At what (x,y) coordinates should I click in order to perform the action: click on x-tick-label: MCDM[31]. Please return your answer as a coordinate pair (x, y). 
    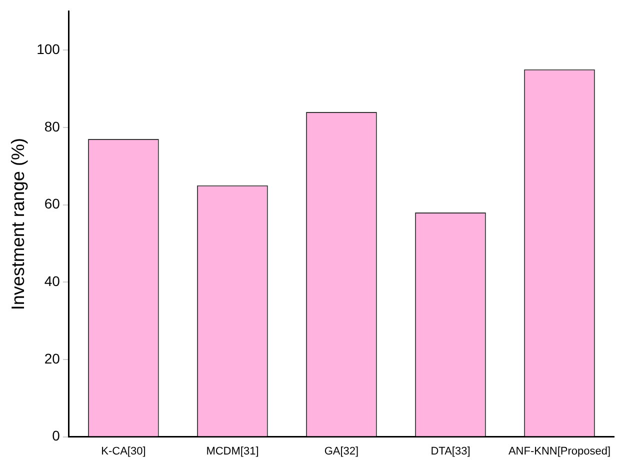
    Looking at the image, I should click on (232, 451).